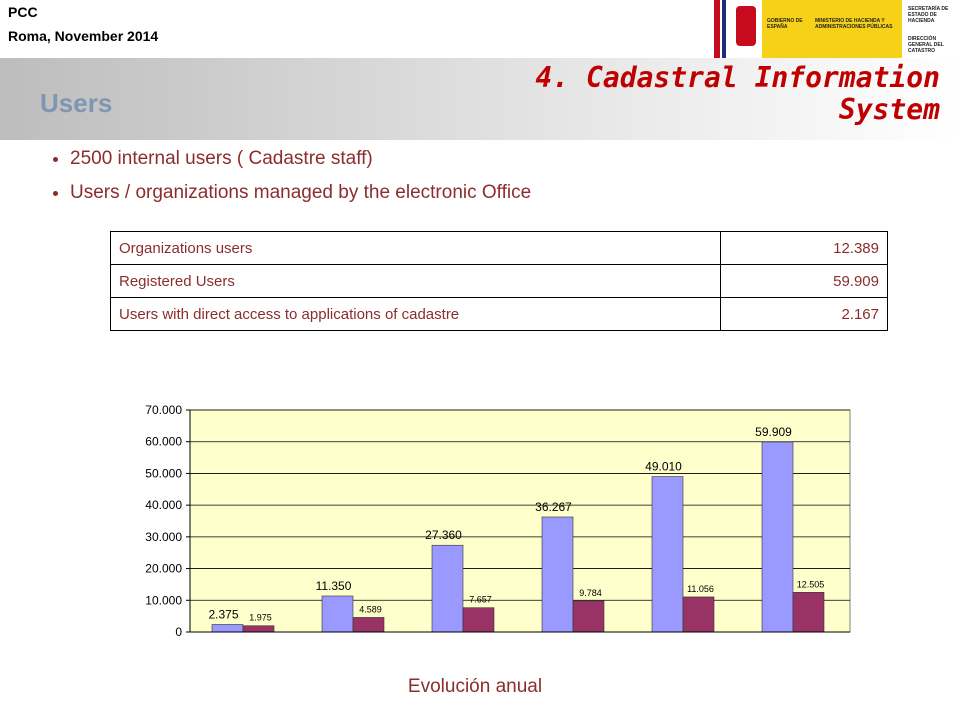 This screenshot has width=960, height=720. Describe the element at coordinates (163, 410) in the screenshot. I see `y-tick-label: 70.000` at that location.